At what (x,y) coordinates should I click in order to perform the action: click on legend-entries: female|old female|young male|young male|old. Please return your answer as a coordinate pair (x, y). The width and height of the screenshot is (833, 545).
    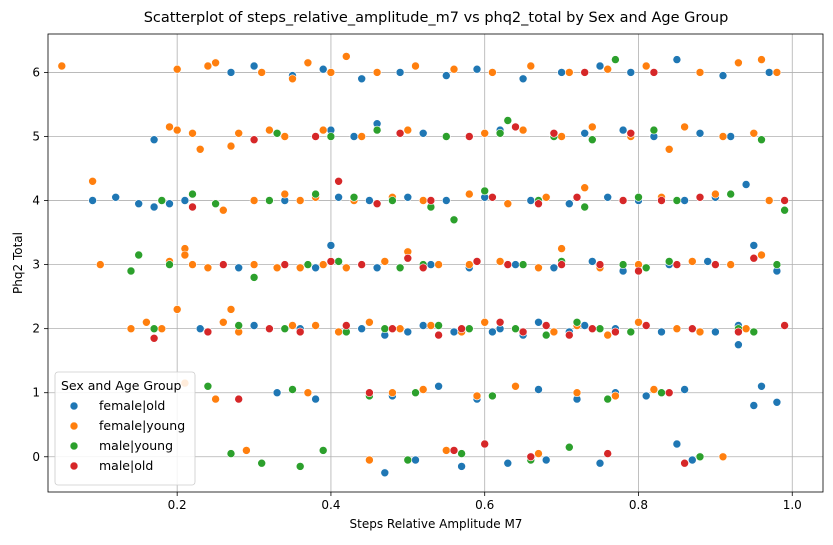
    Looking at the image, I should click on (127, 435).